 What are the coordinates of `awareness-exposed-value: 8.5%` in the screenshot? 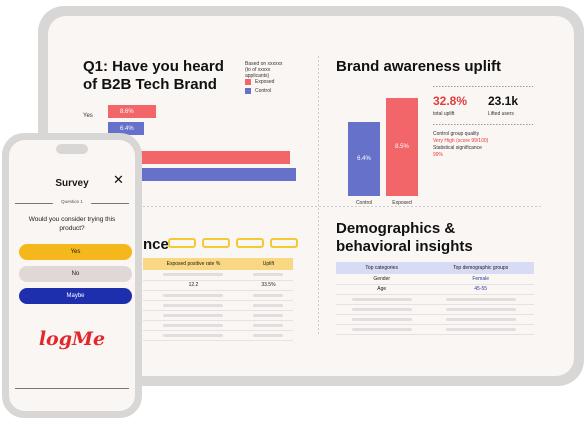 It's located at (402, 147).